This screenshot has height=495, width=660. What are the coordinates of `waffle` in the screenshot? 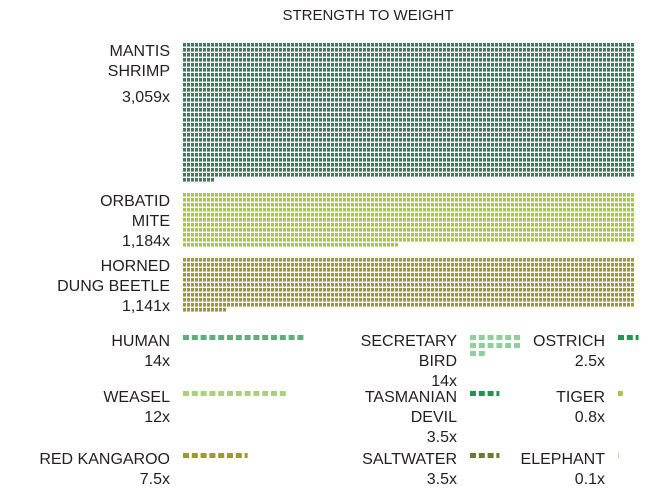 It's located at (408, 220).